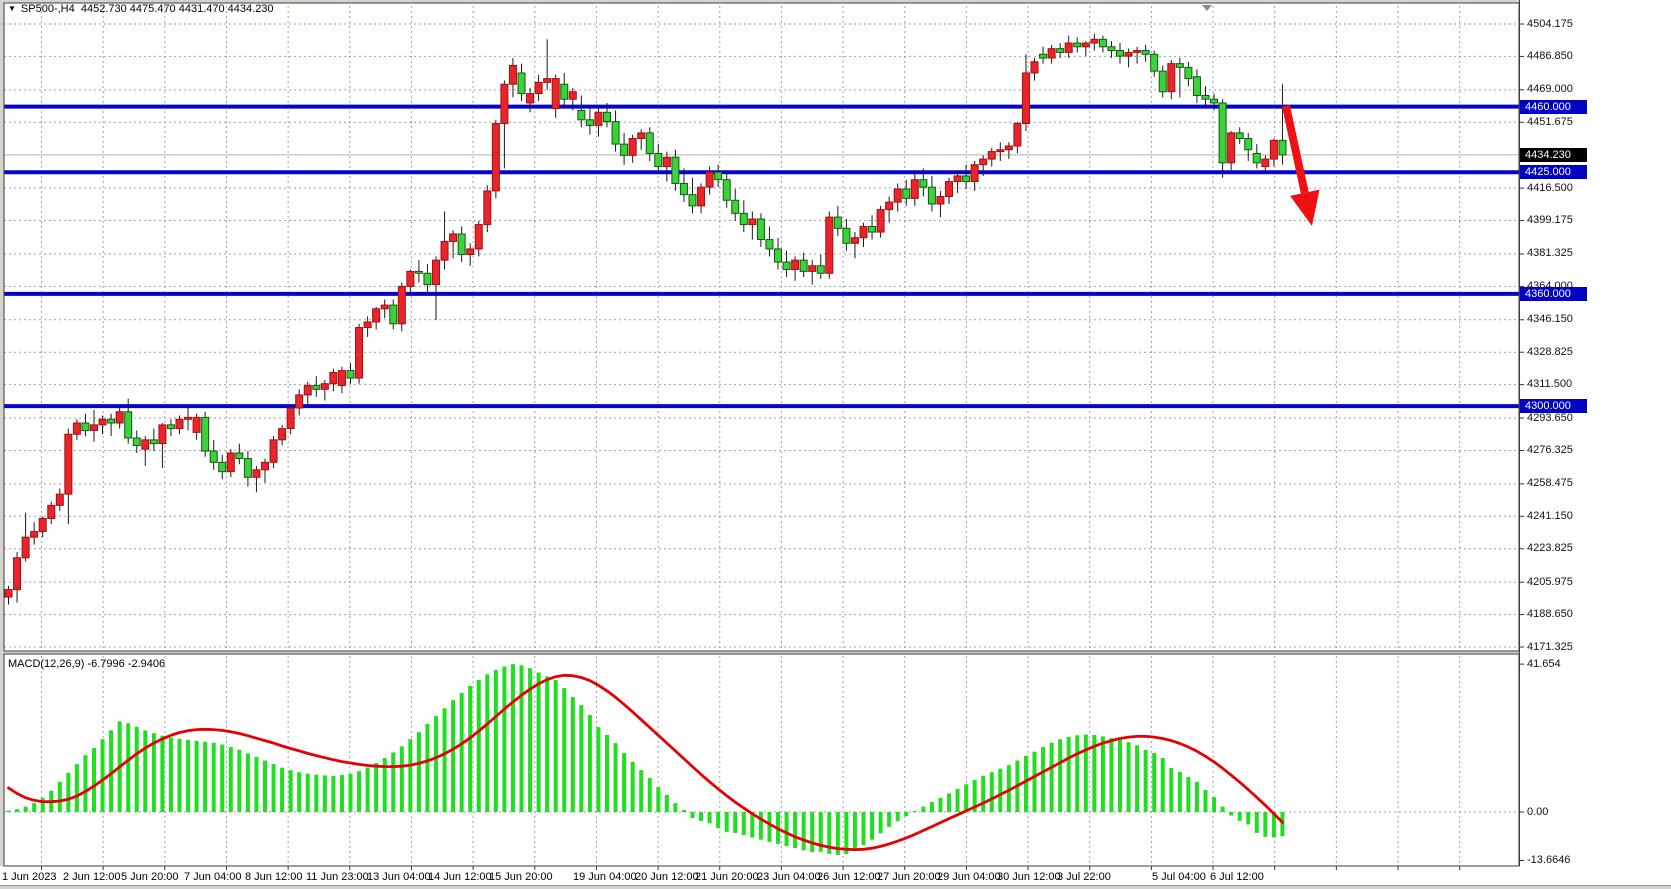 Image resolution: width=1671 pixels, height=889 pixels. Describe the element at coordinates (1550, 581) in the screenshot. I see `price-tick-label: 4205.975` at that location.